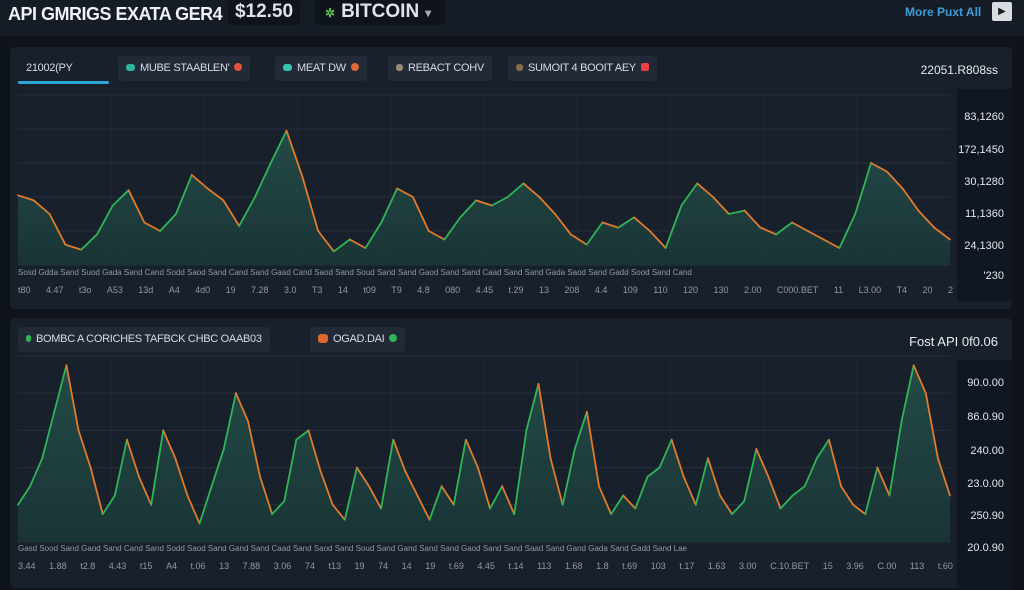 This screenshot has height=590, width=1024. I want to click on y-tick-label: 30,1280, so click(984, 182).